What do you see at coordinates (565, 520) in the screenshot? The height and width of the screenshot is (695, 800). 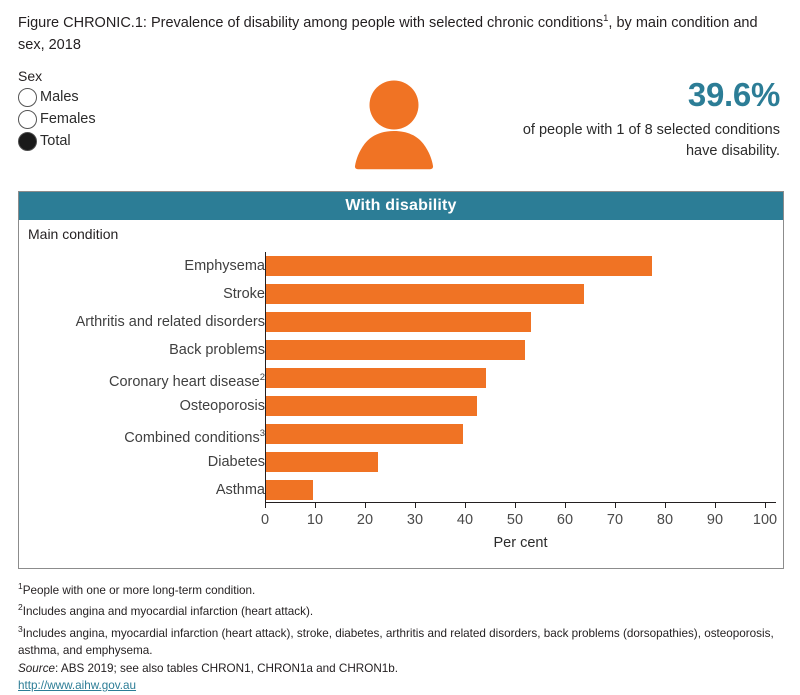 I see `x-axis-tick-label: 60` at bounding box center [565, 520].